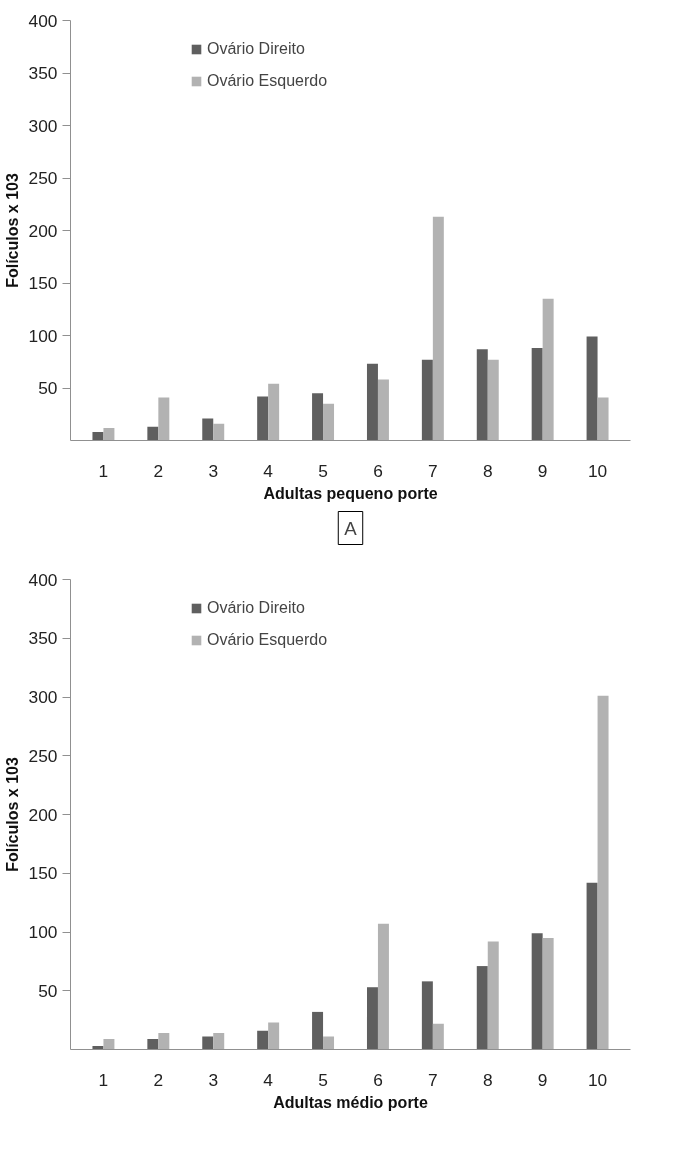  I want to click on text: A, so click(351, 528).